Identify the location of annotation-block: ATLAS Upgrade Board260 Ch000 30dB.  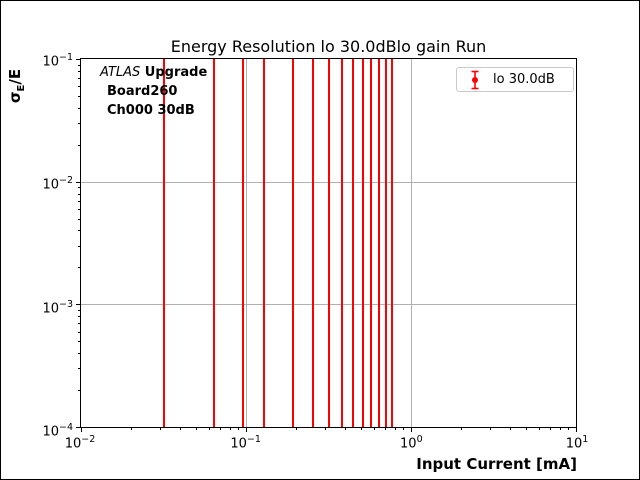
(153, 91).